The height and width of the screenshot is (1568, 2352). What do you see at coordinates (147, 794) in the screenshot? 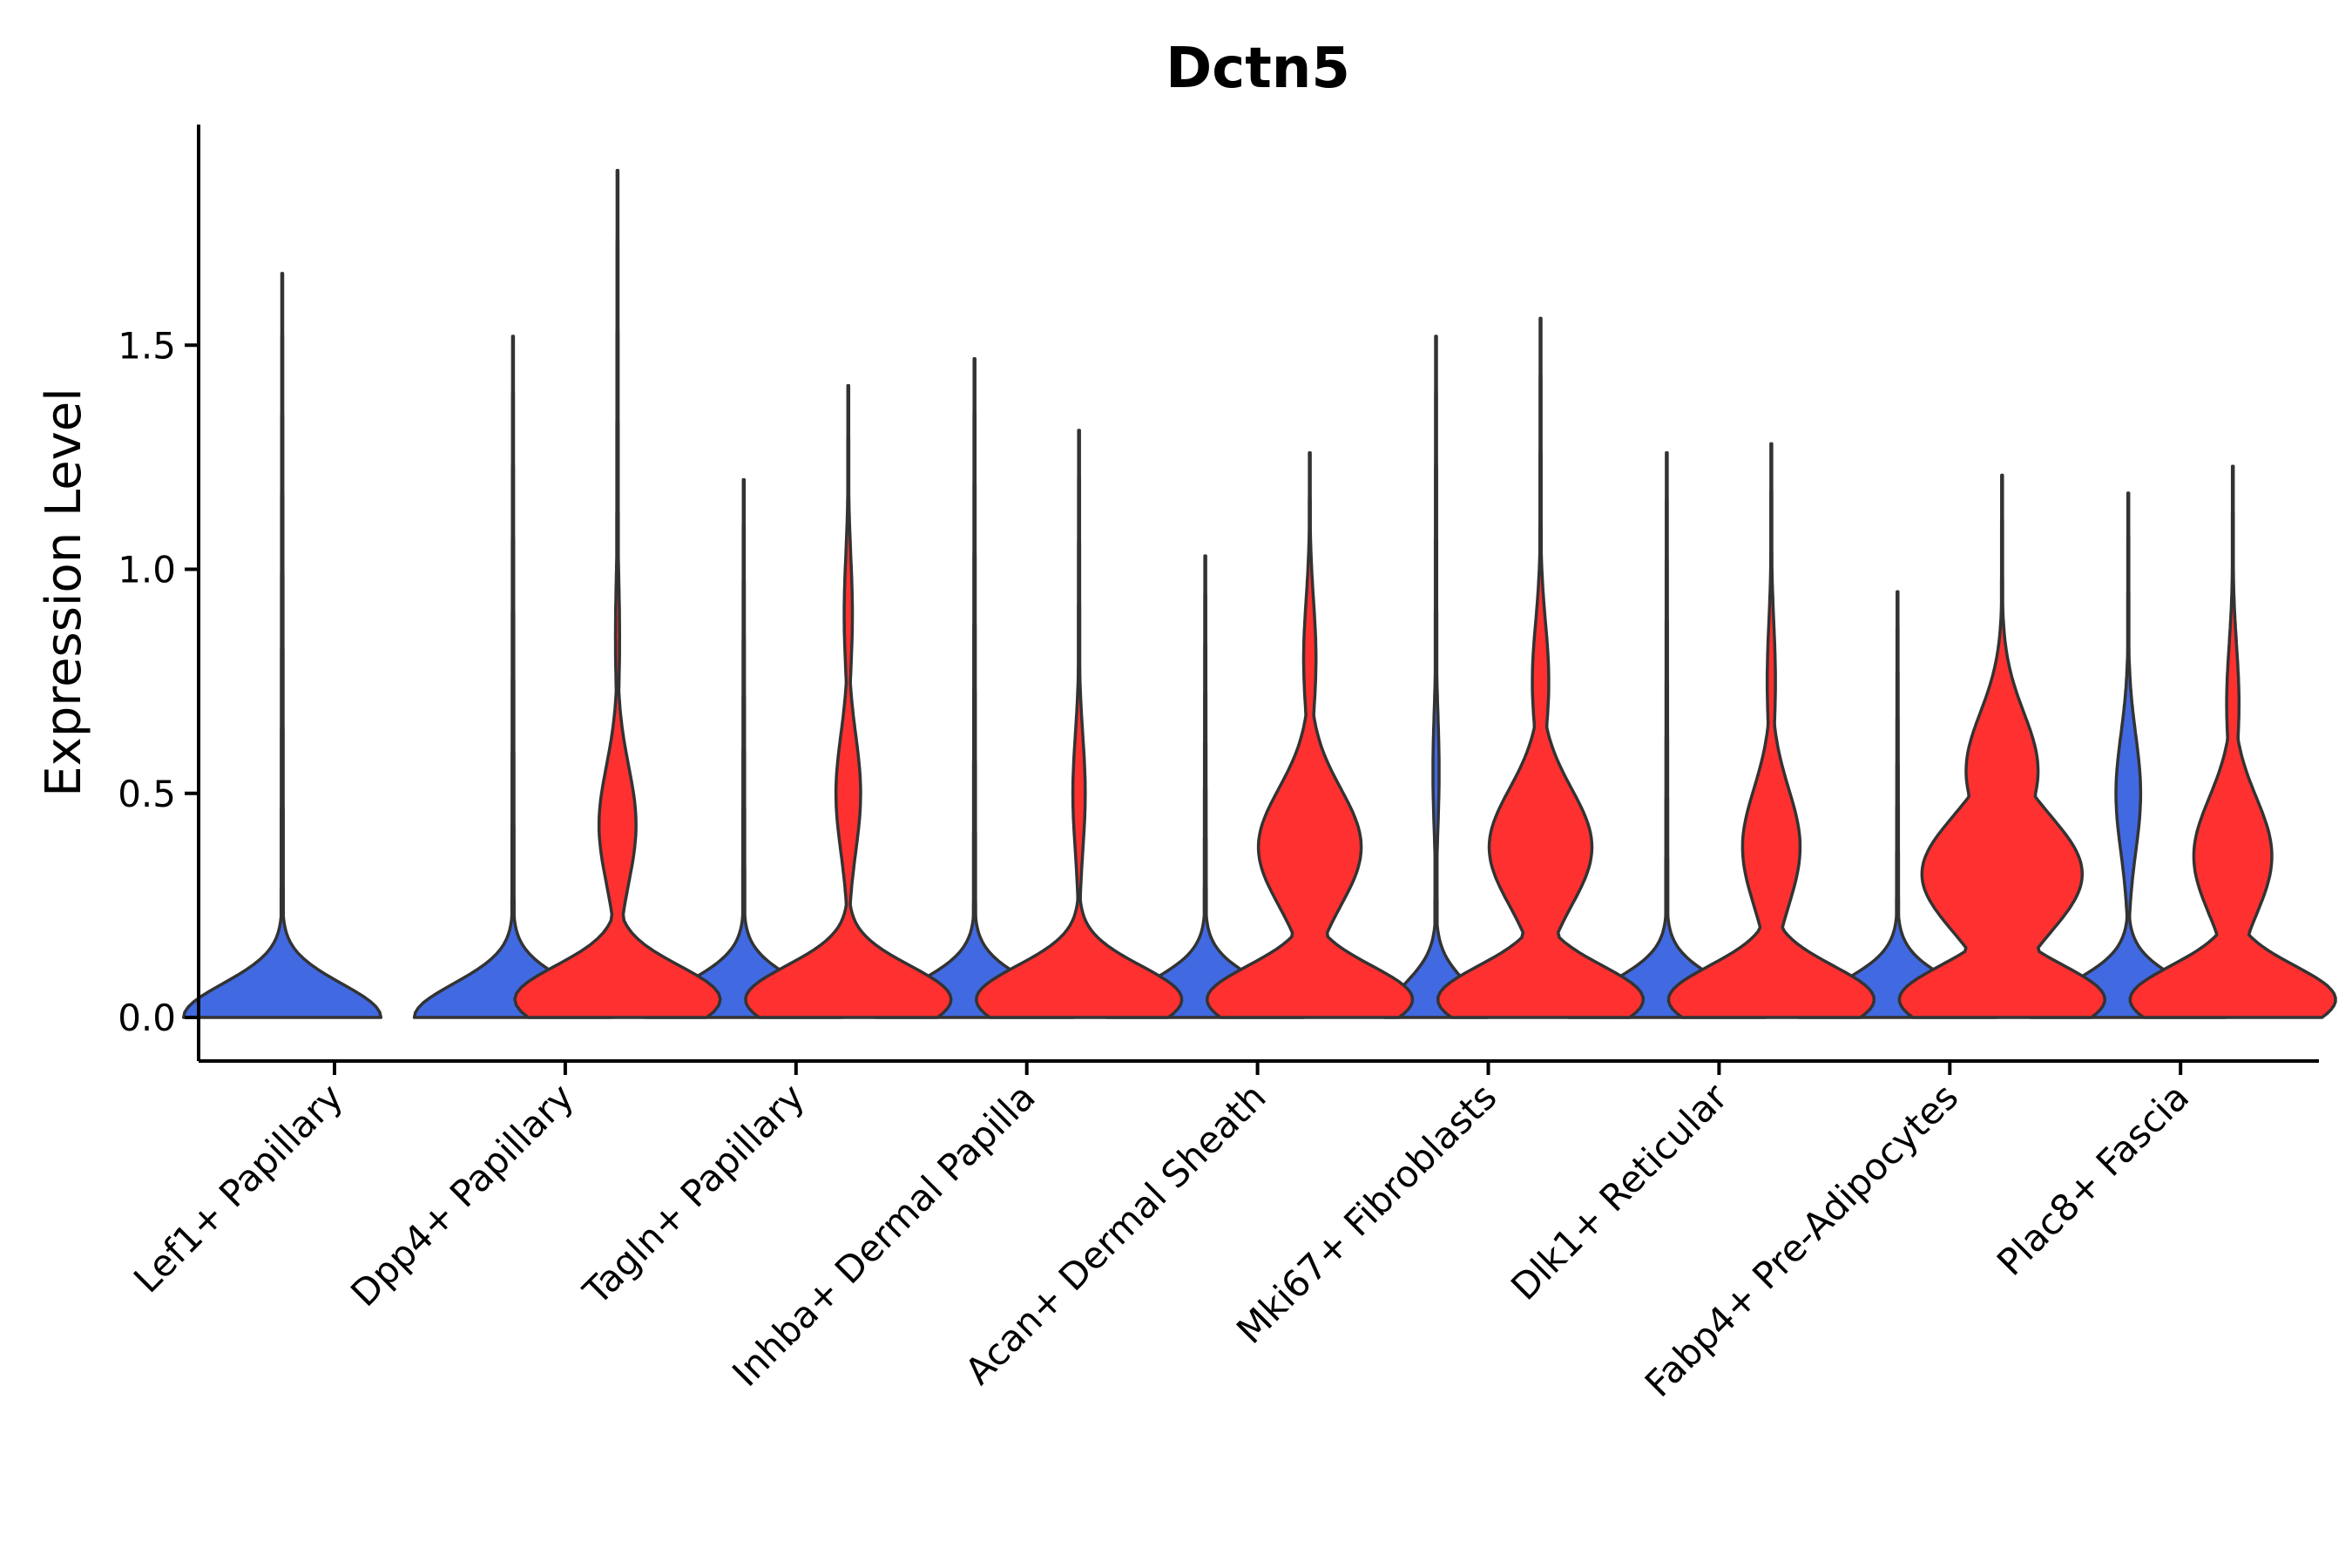
I see `y-tick-label: 0.5` at bounding box center [147, 794].